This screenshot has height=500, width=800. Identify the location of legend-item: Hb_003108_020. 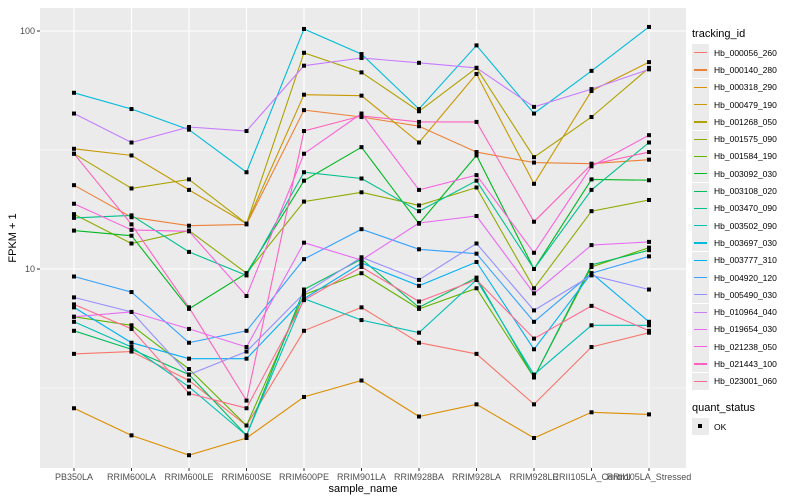
(734, 191).